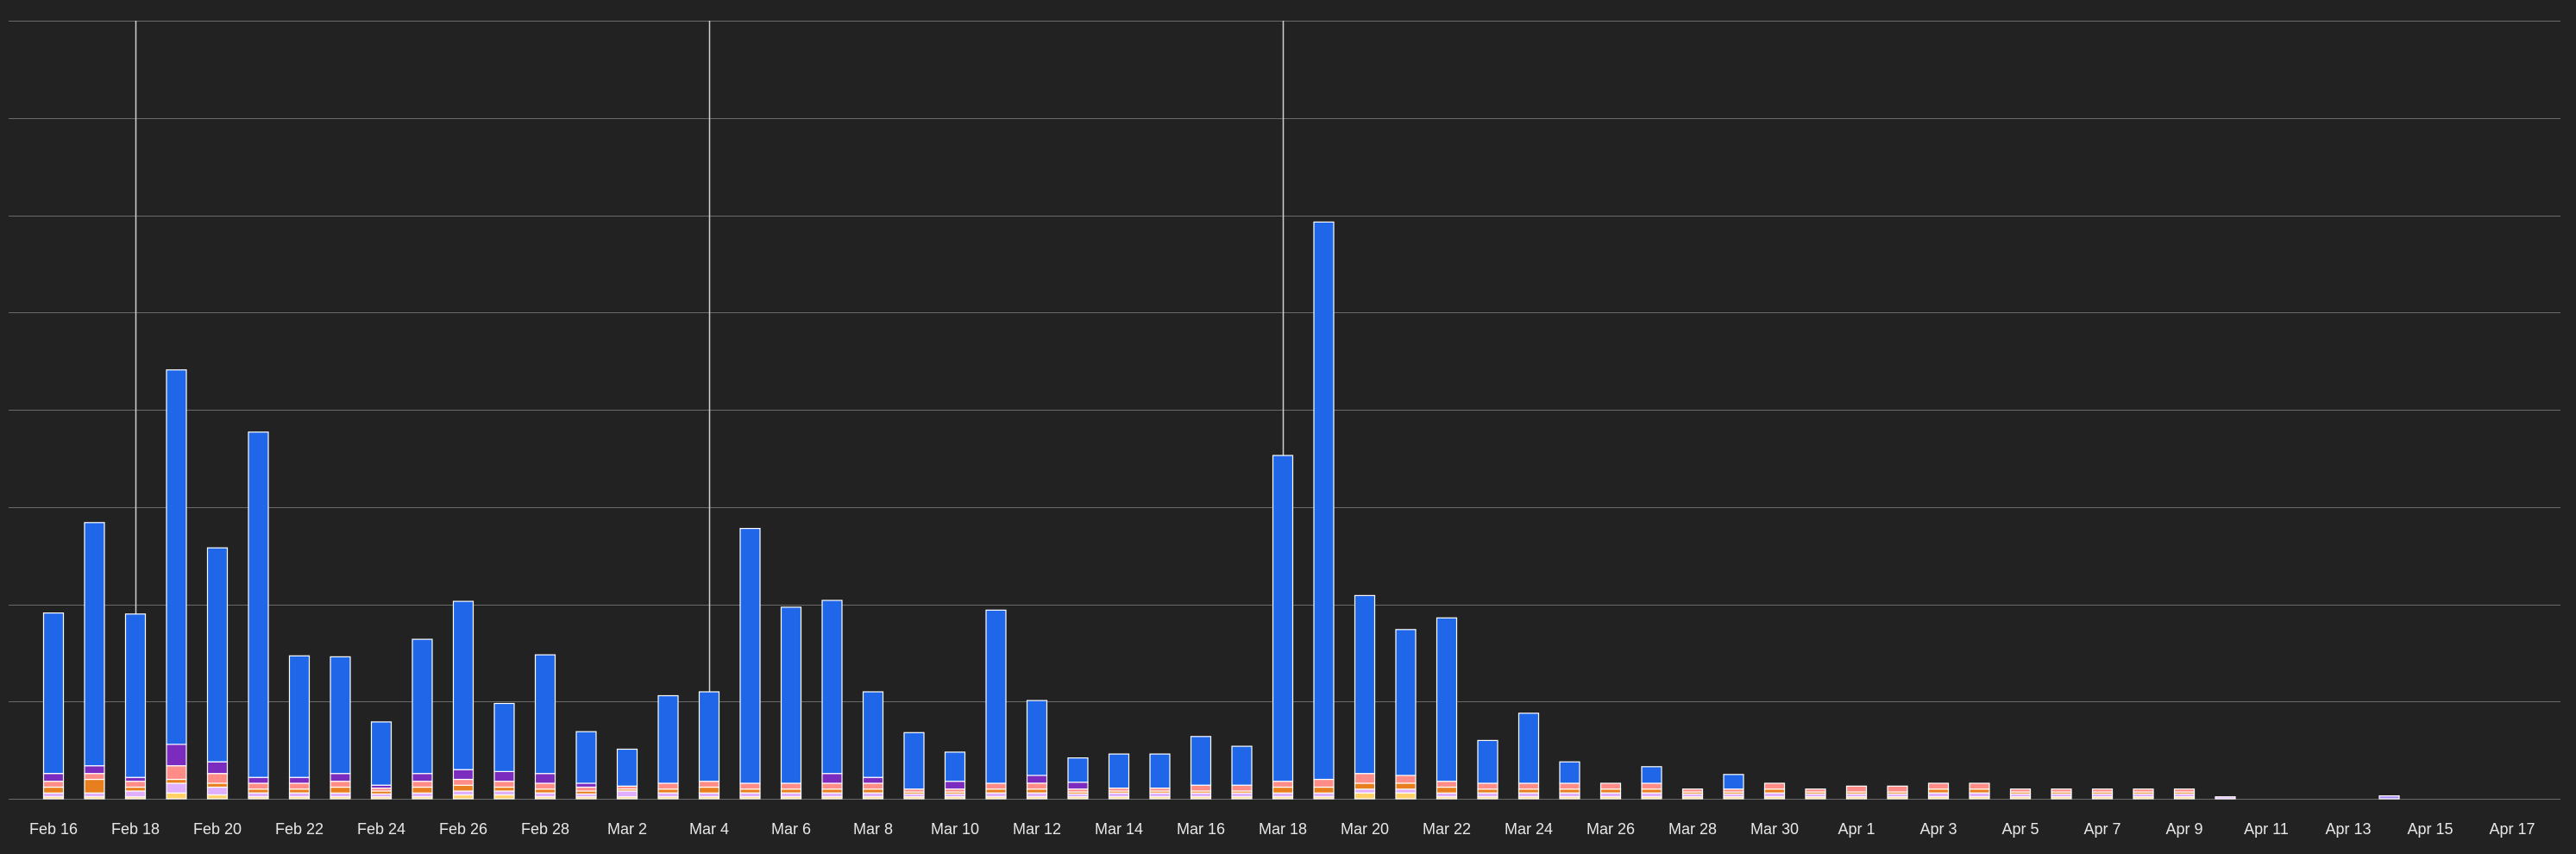 This screenshot has width=2576, height=854. I want to click on x-tick-label: Apr 3, so click(1938, 829).